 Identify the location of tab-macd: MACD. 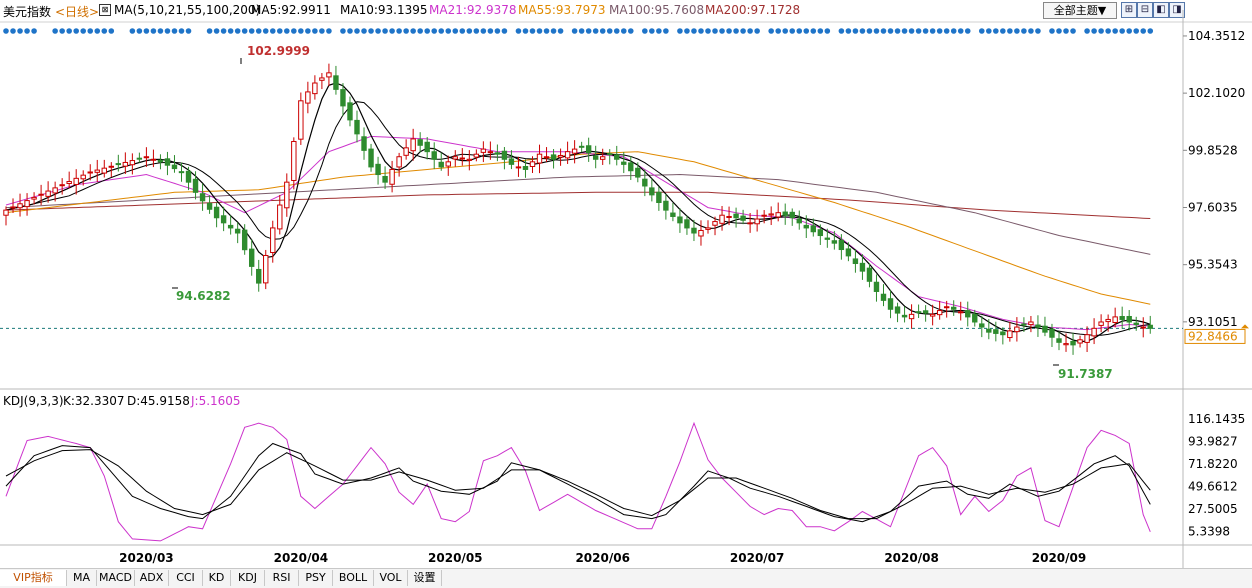
(116, 578).